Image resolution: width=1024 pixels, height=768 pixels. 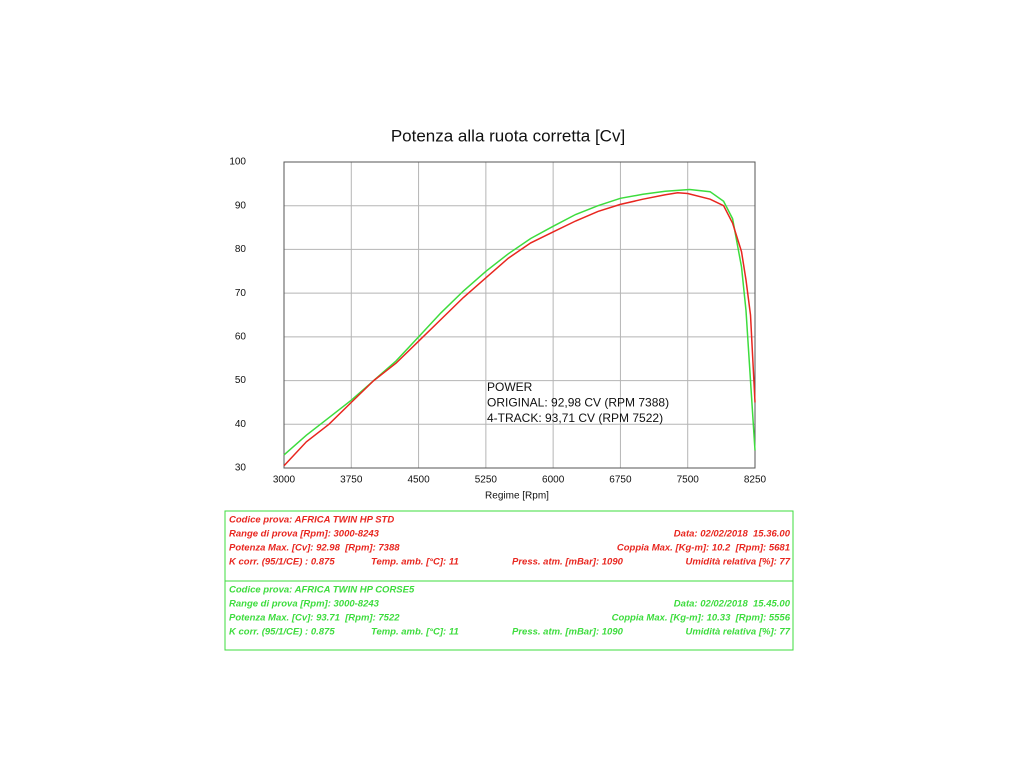 What do you see at coordinates (241, 468) in the screenshot?
I see `y-tick-label: 30` at bounding box center [241, 468].